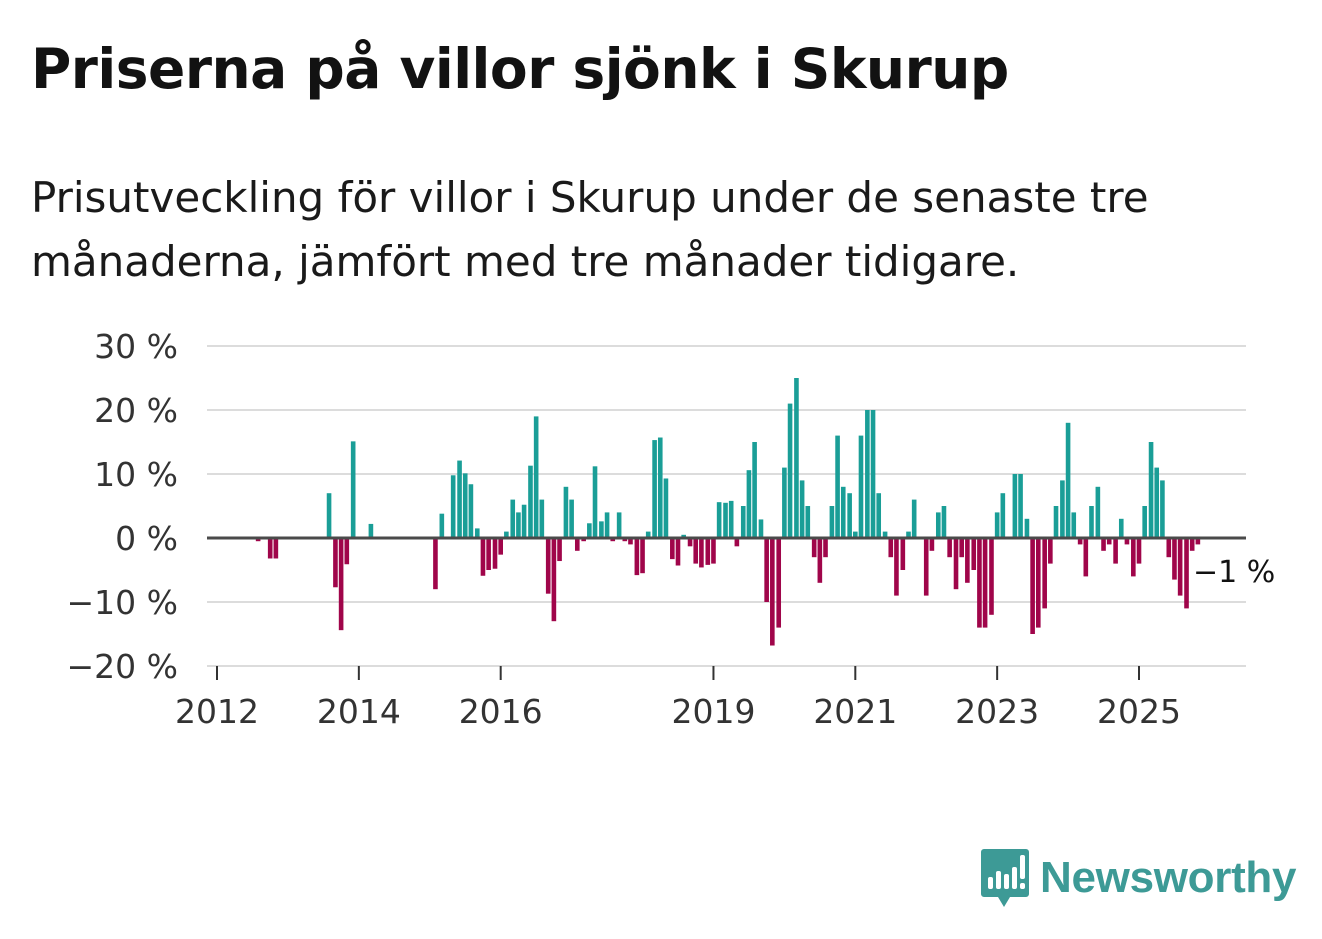 The height and width of the screenshot is (939, 1322). Describe the element at coordinates (136, 474) in the screenshot. I see `y-tick-label: 10 %` at that location.